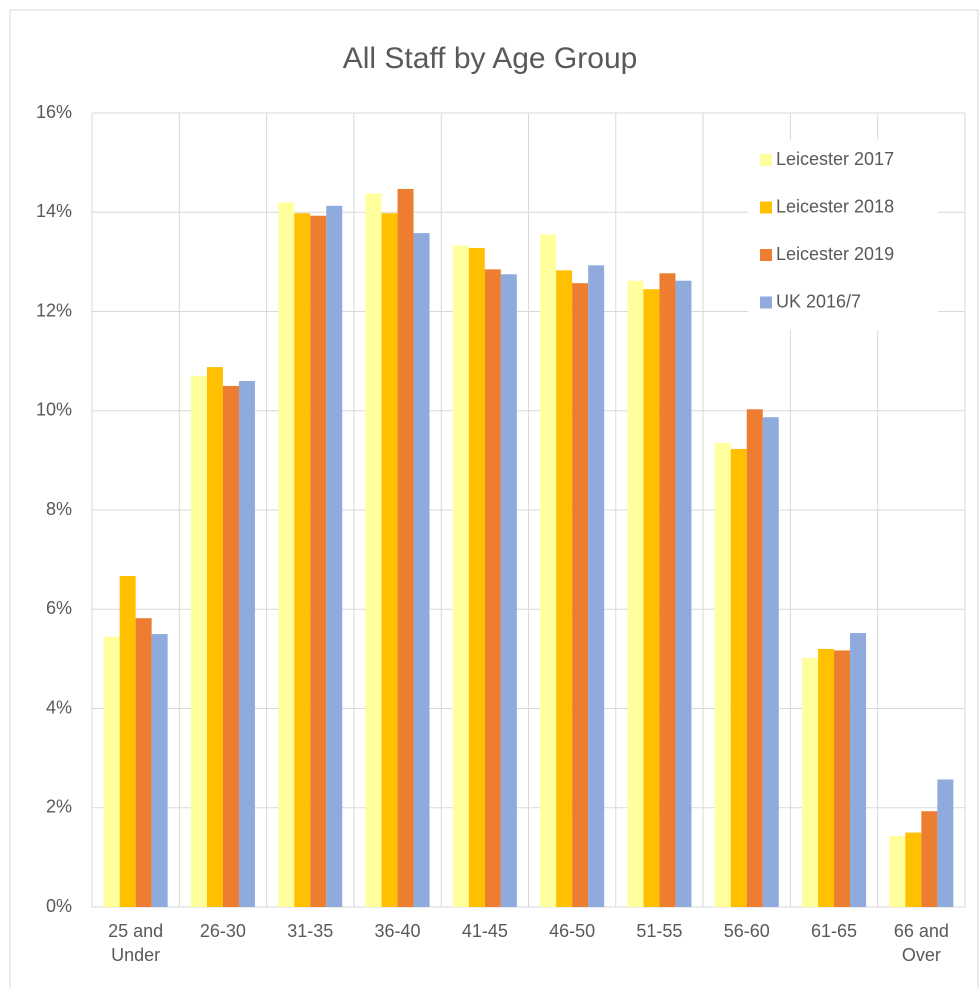  I want to click on y-tick-label: 8%, so click(59, 509).